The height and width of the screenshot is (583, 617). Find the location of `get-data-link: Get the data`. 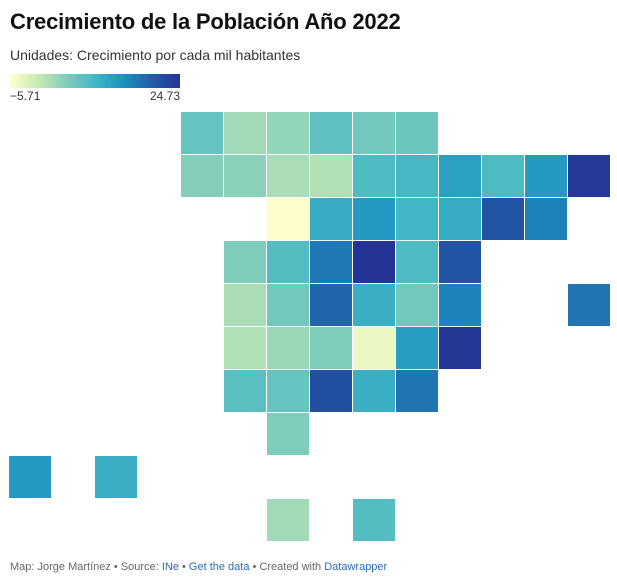

get-data-link: Get the data is located at coordinates (219, 567).